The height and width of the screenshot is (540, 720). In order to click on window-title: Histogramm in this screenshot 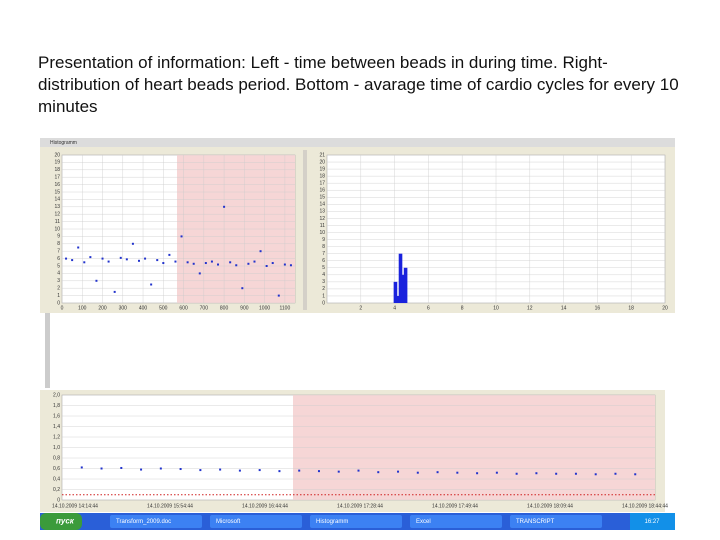, I will do `click(63, 143)`.